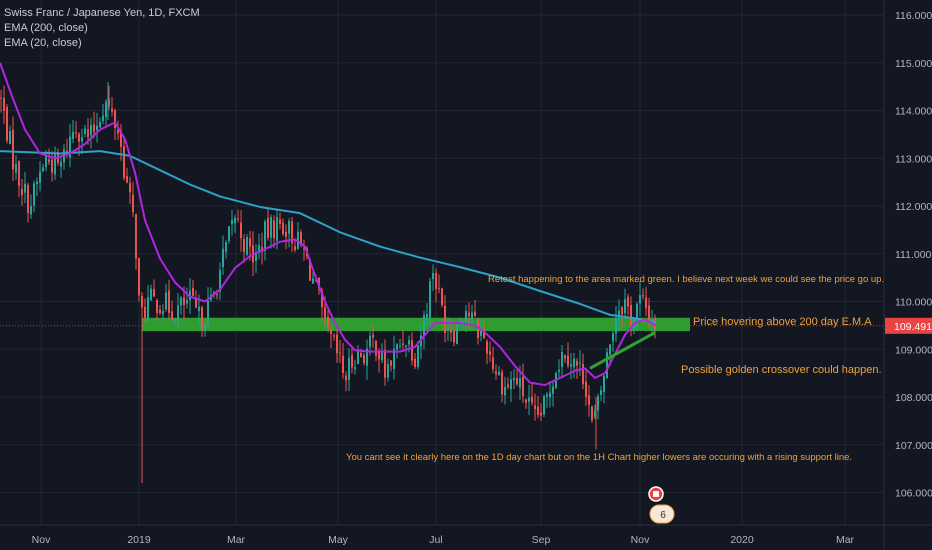 This screenshot has width=932, height=550. Describe the element at coordinates (742, 540) in the screenshot. I see `time-tick-label: 2020` at that location.